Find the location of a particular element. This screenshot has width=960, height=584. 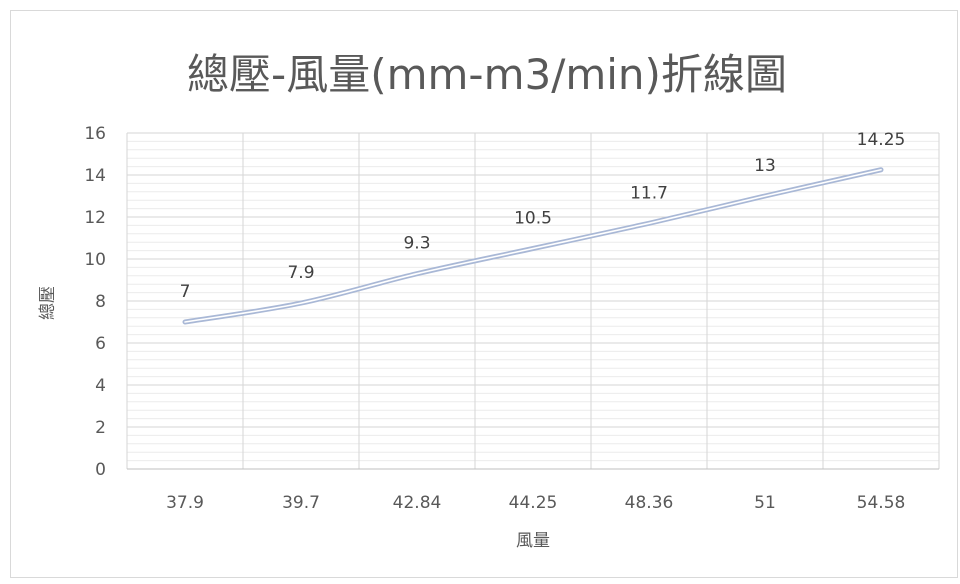

y-tick-label: 16 is located at coordinates (95, 134).